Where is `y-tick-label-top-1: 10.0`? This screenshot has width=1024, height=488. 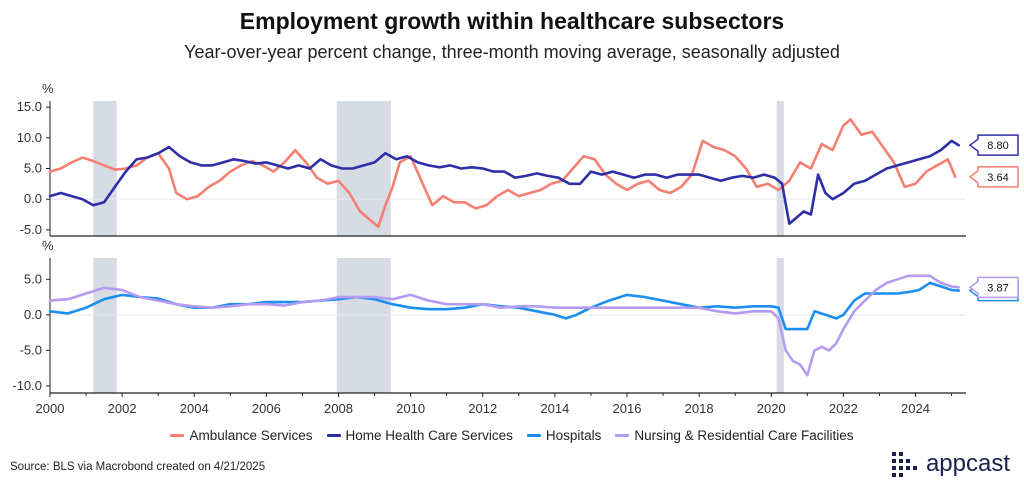
y-tick-label-top-1: 10.0 is located at coordinates (29, 137).